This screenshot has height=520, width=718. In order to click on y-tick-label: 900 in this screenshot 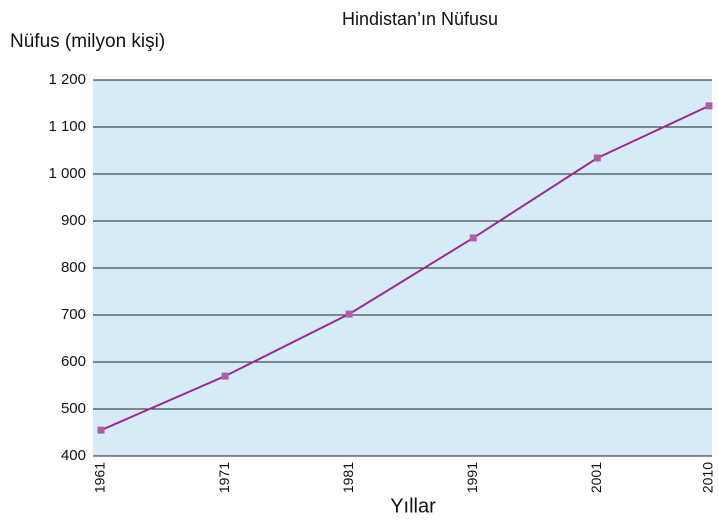, I will do `click(73, 220)`.